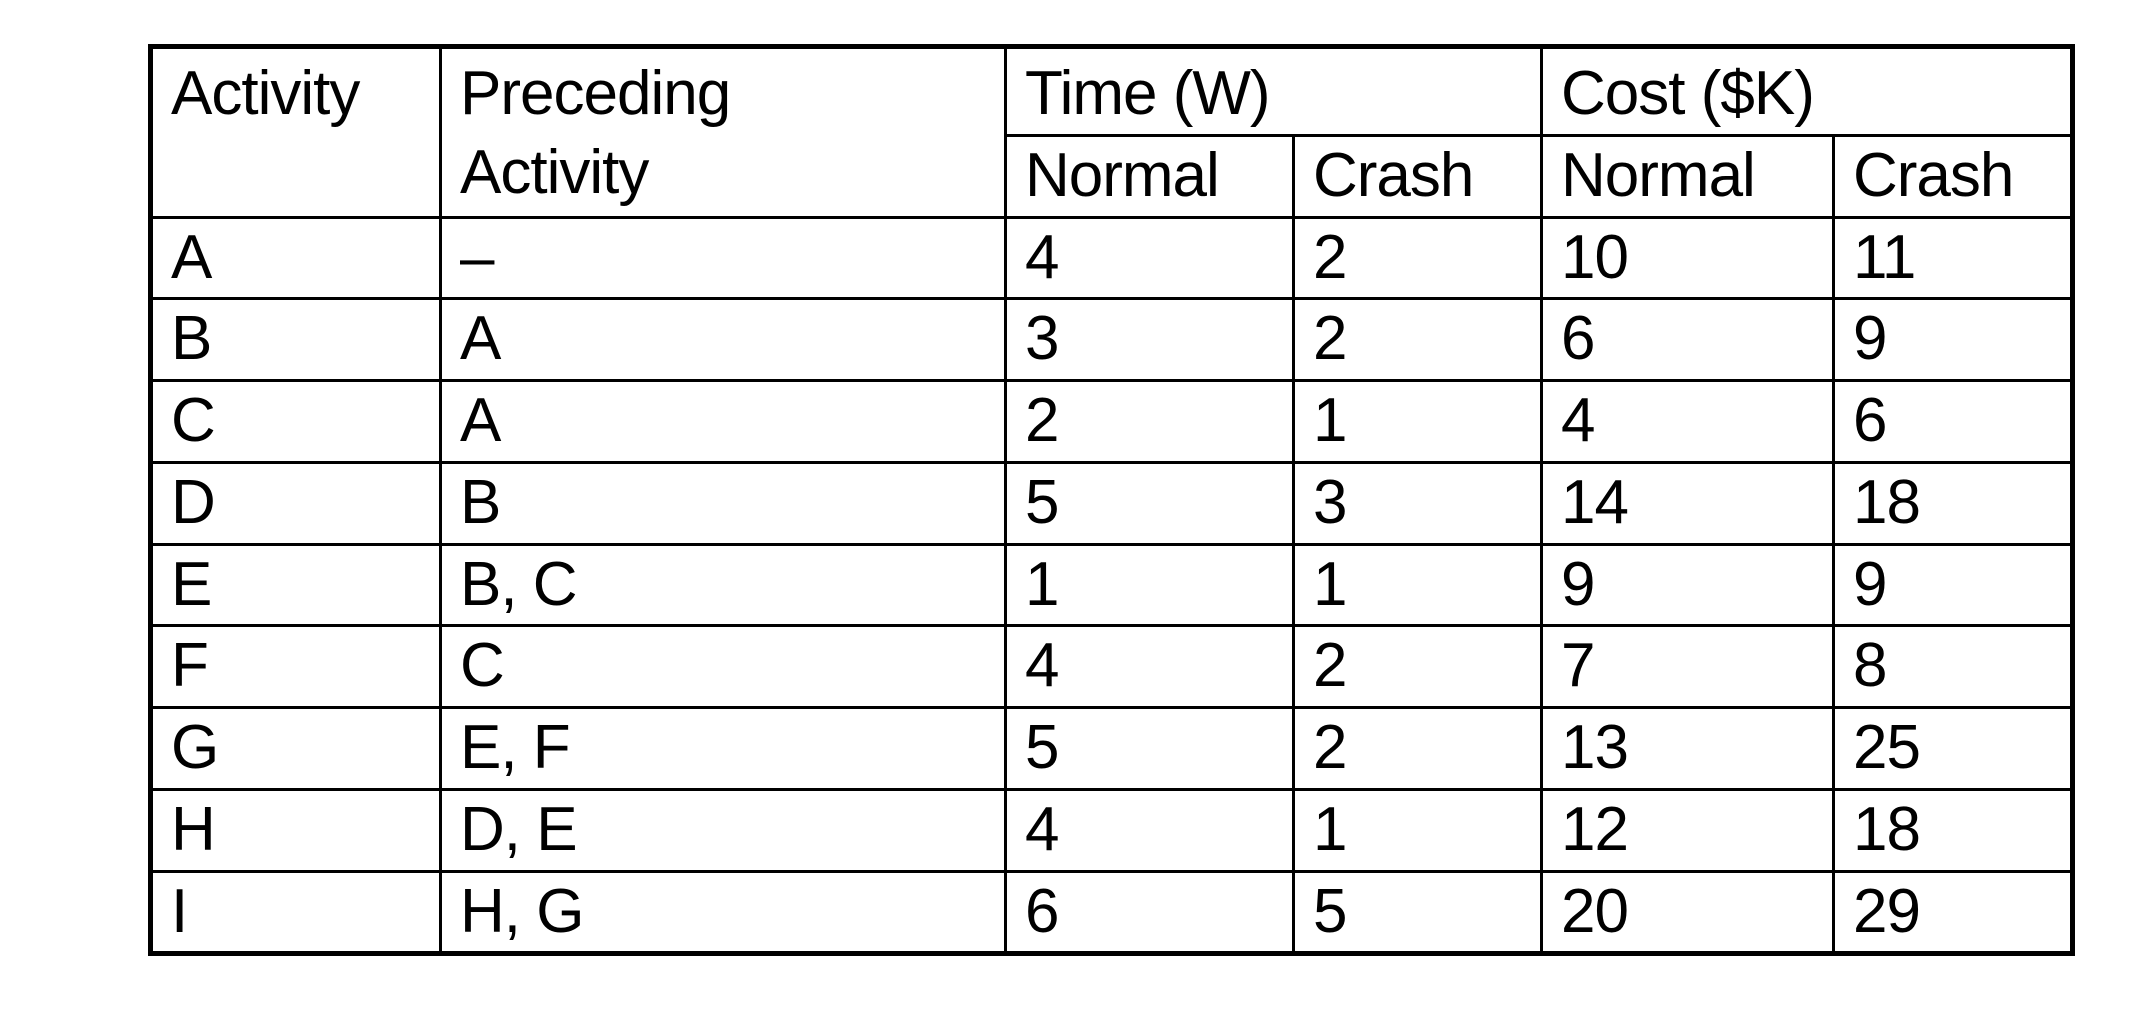 This screenshot has width=2148, height=1032. What do you see at coordinates (1149, 912) in the screenshot?
I see `time-normal-cell: 6` at bounding box center [1149, 912].